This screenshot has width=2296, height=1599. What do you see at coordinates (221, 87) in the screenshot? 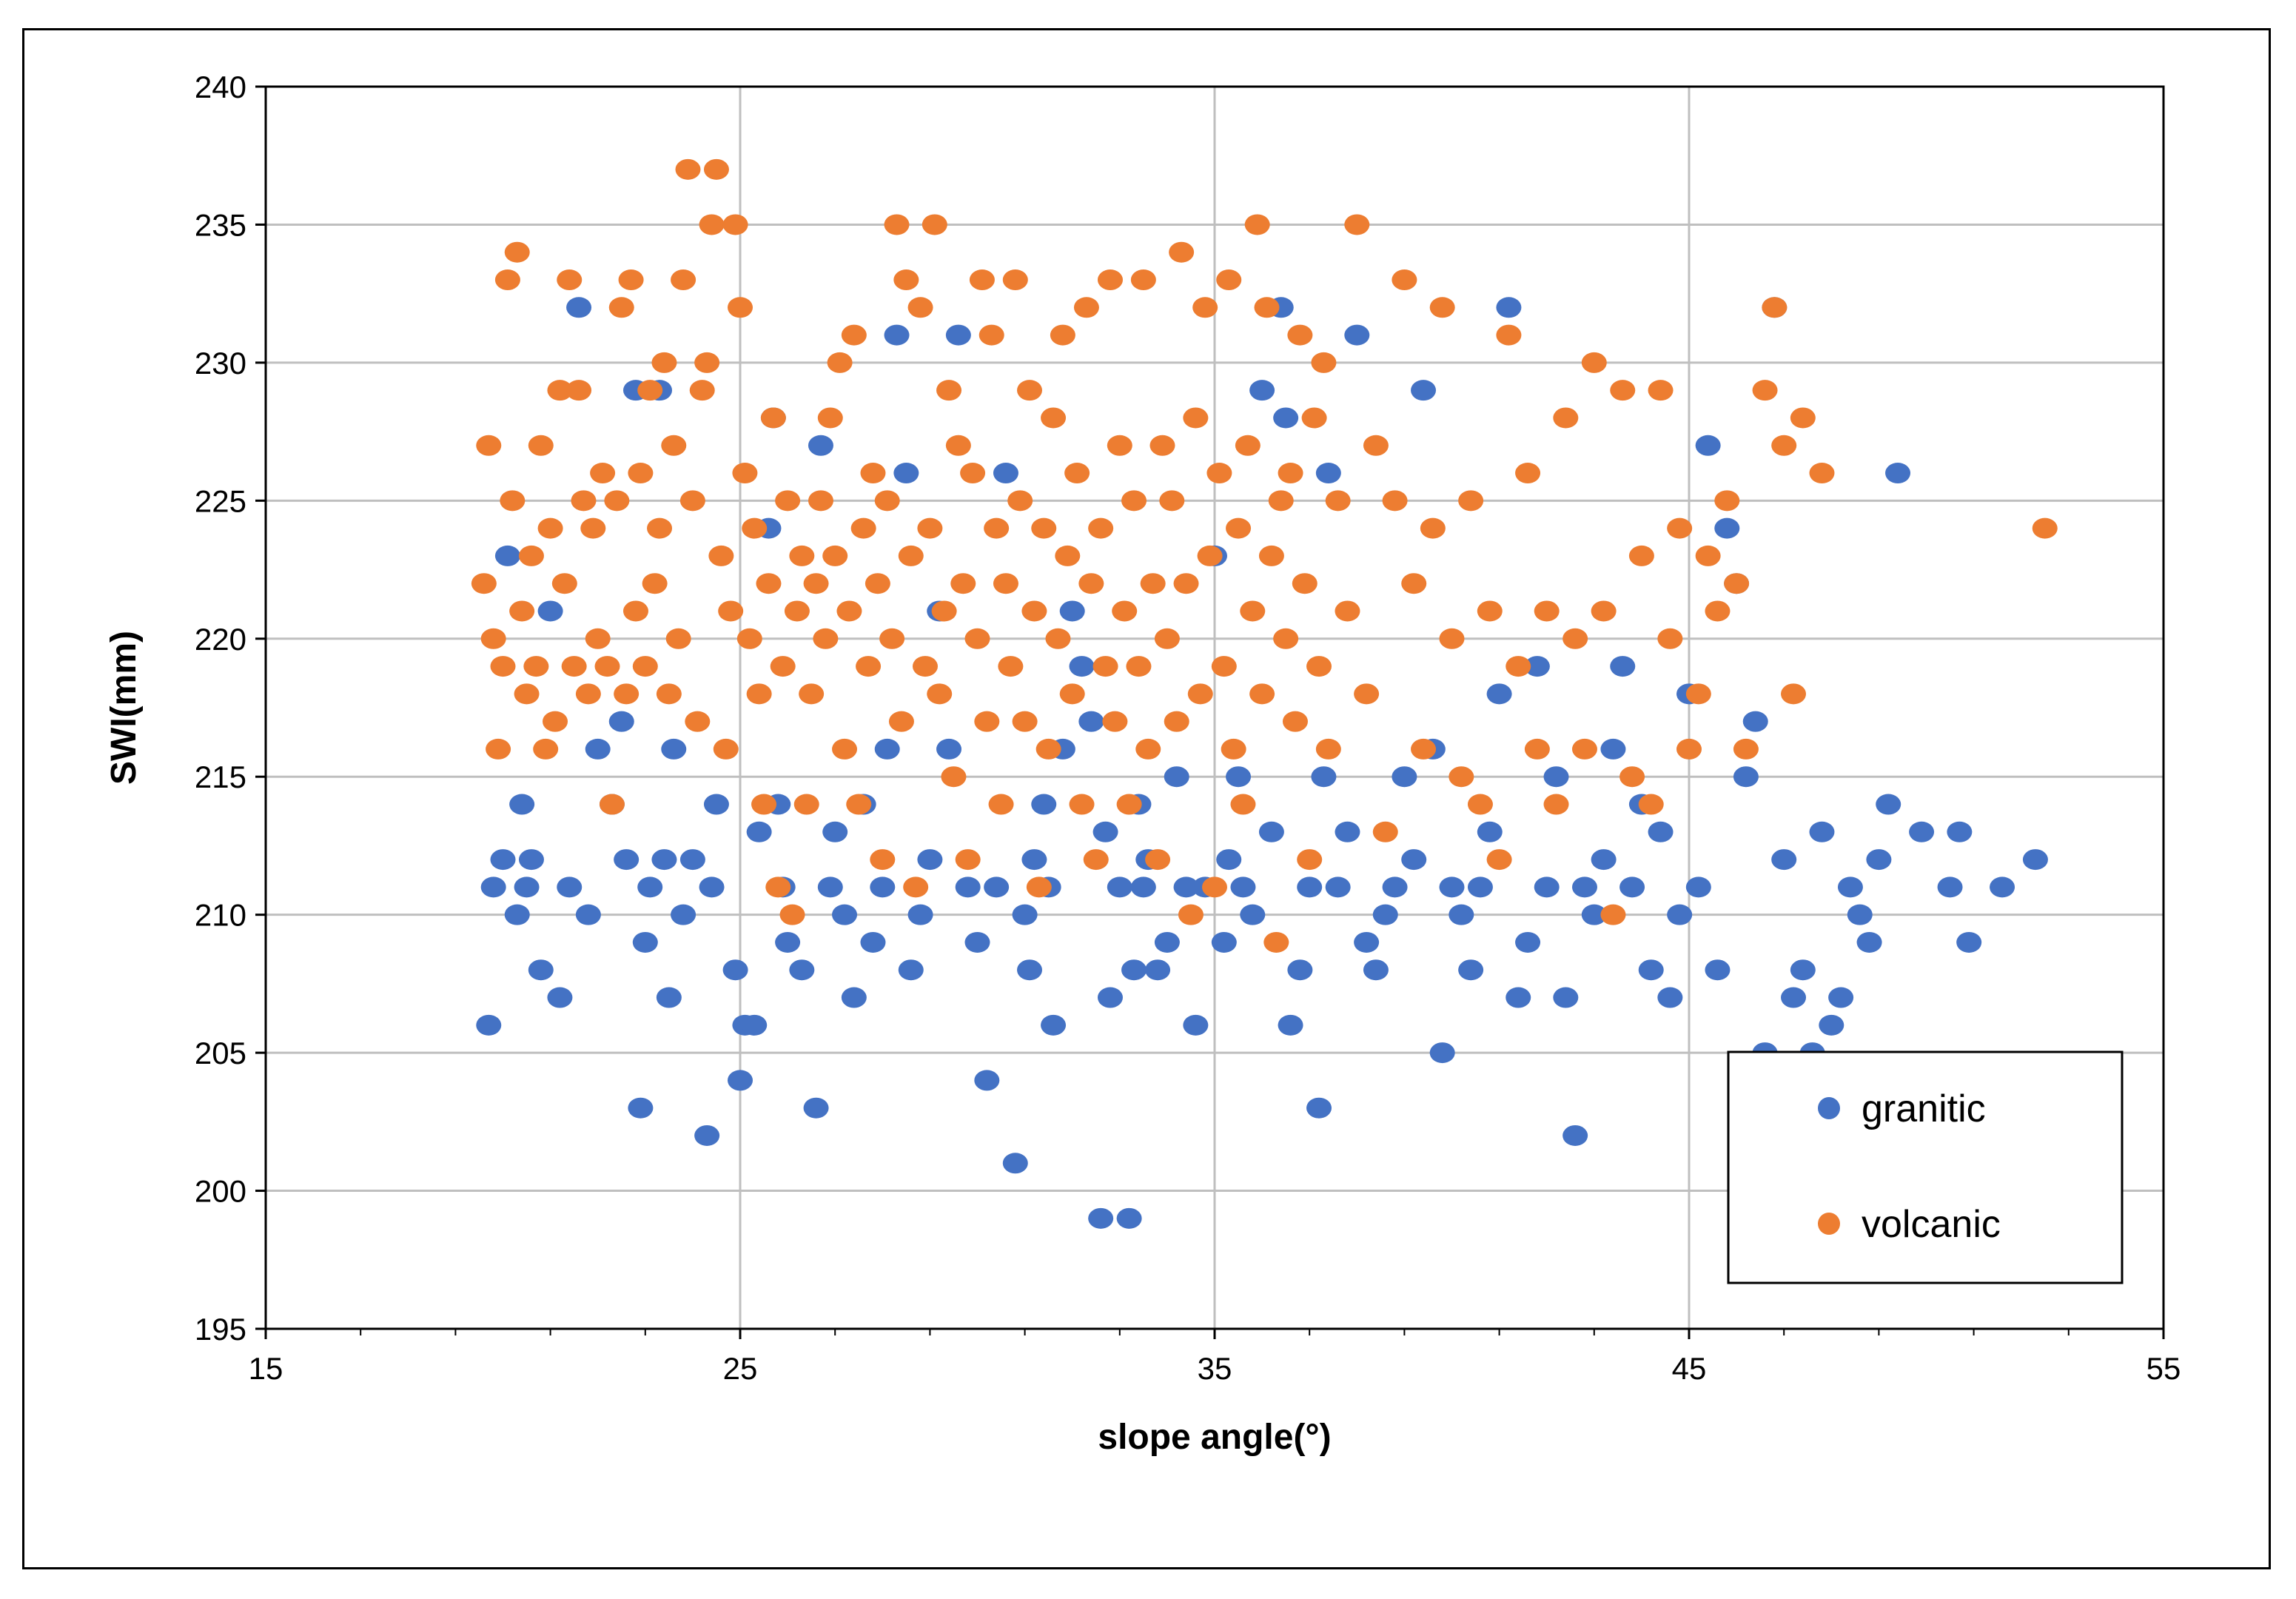
I see `y-tick-label: 240` at bounding box center [221, 87].